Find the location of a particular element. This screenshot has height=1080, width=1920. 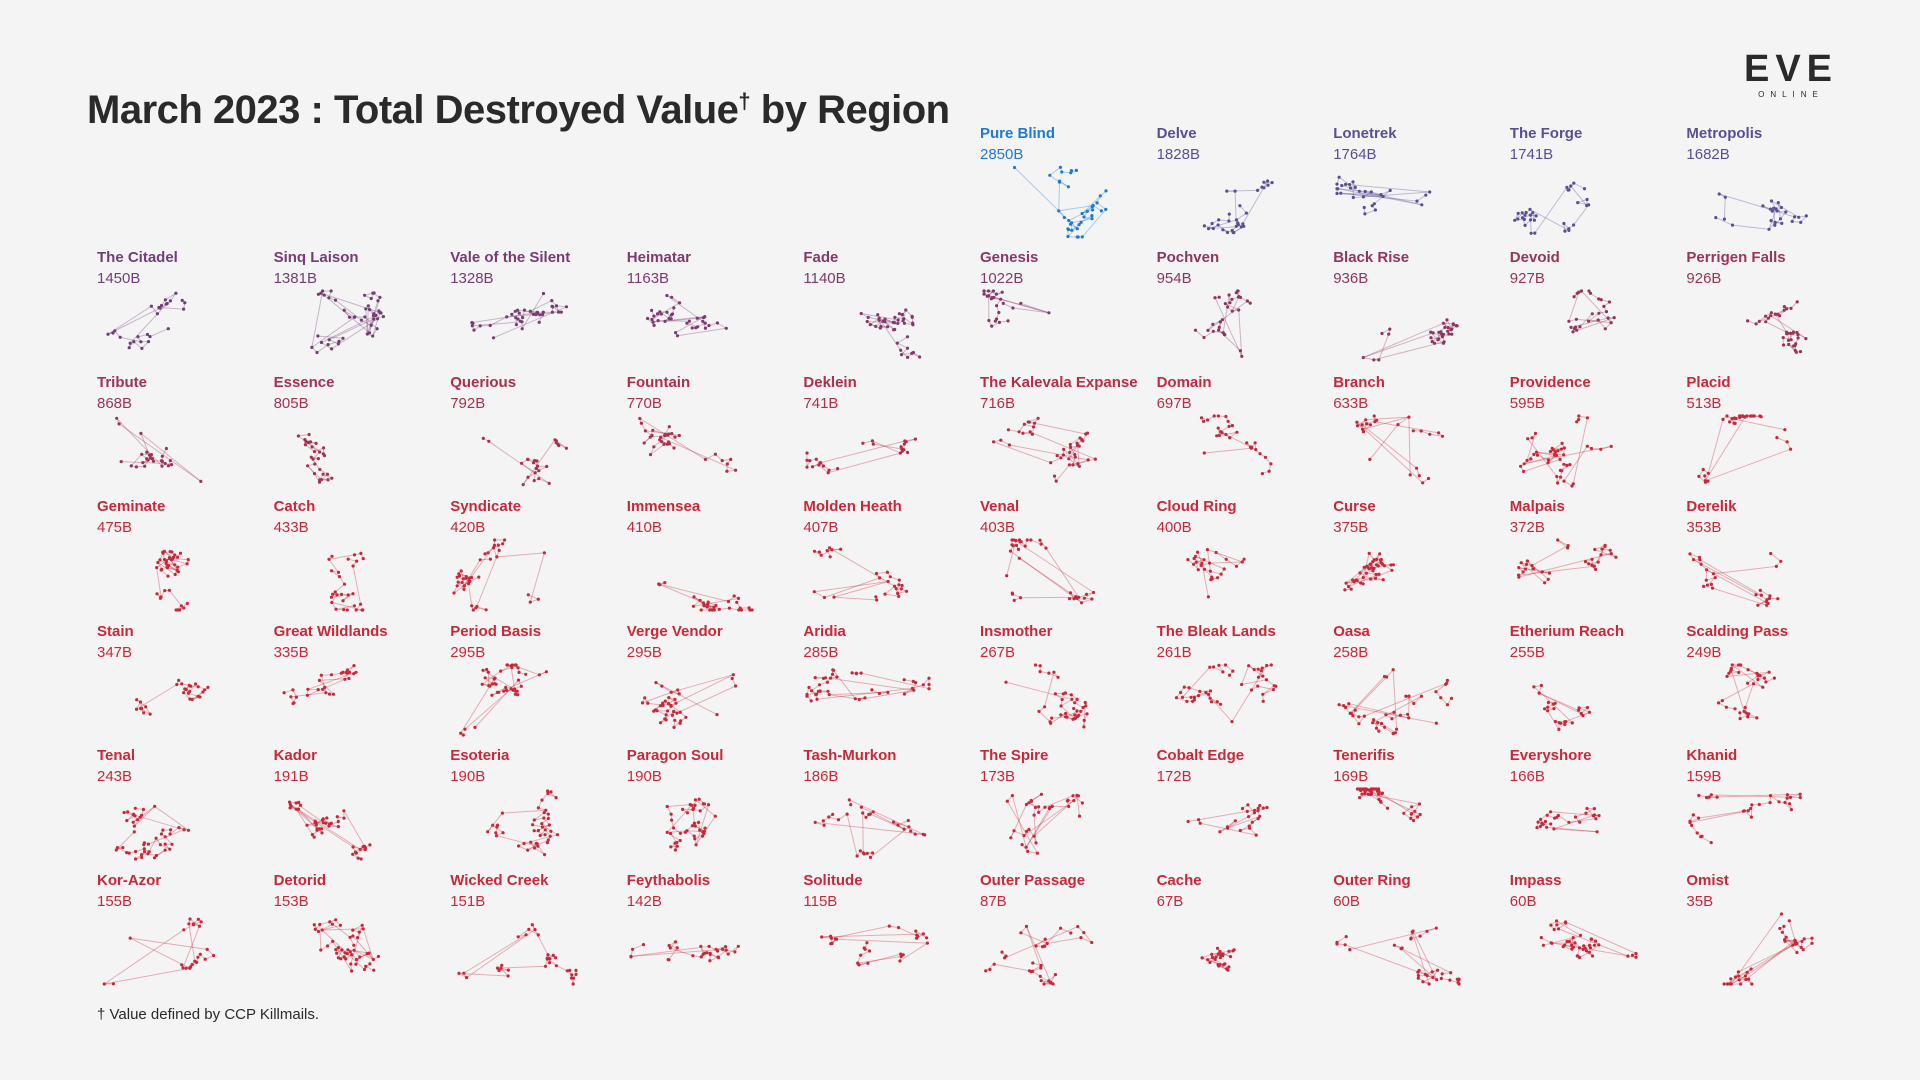

region-name: Pochven is located at coordinates (1188, 257).